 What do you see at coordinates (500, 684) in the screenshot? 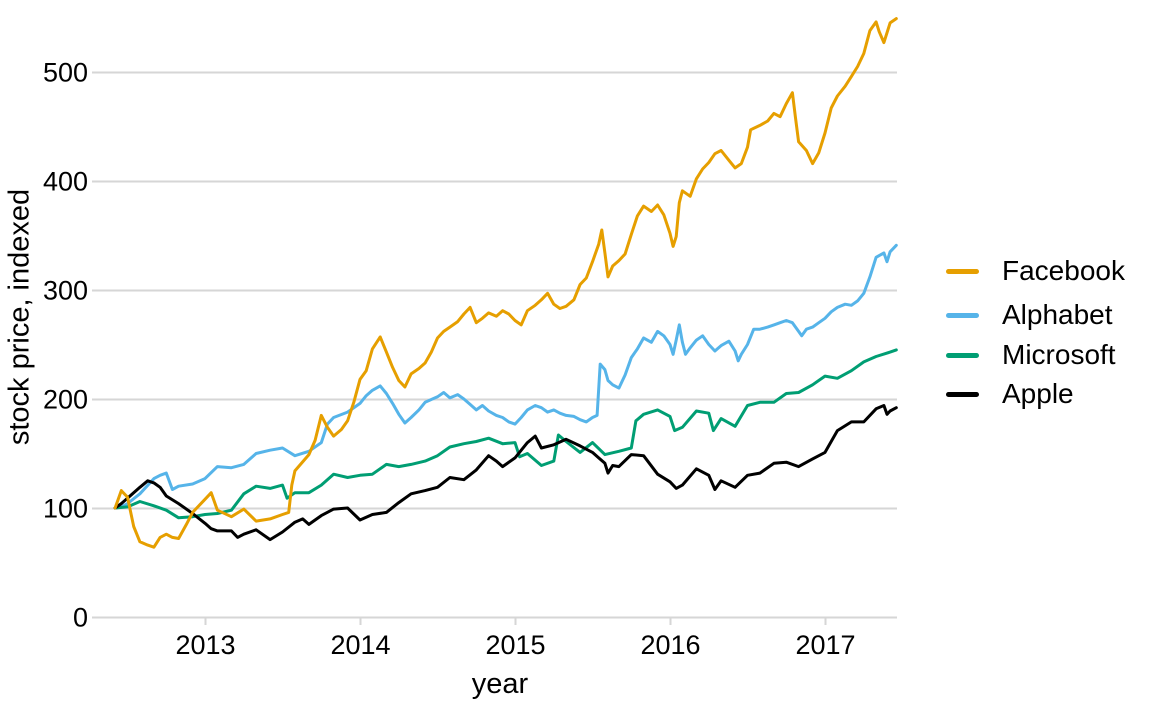
I see `x-axis-title: year` at bounding box center [500, 684].